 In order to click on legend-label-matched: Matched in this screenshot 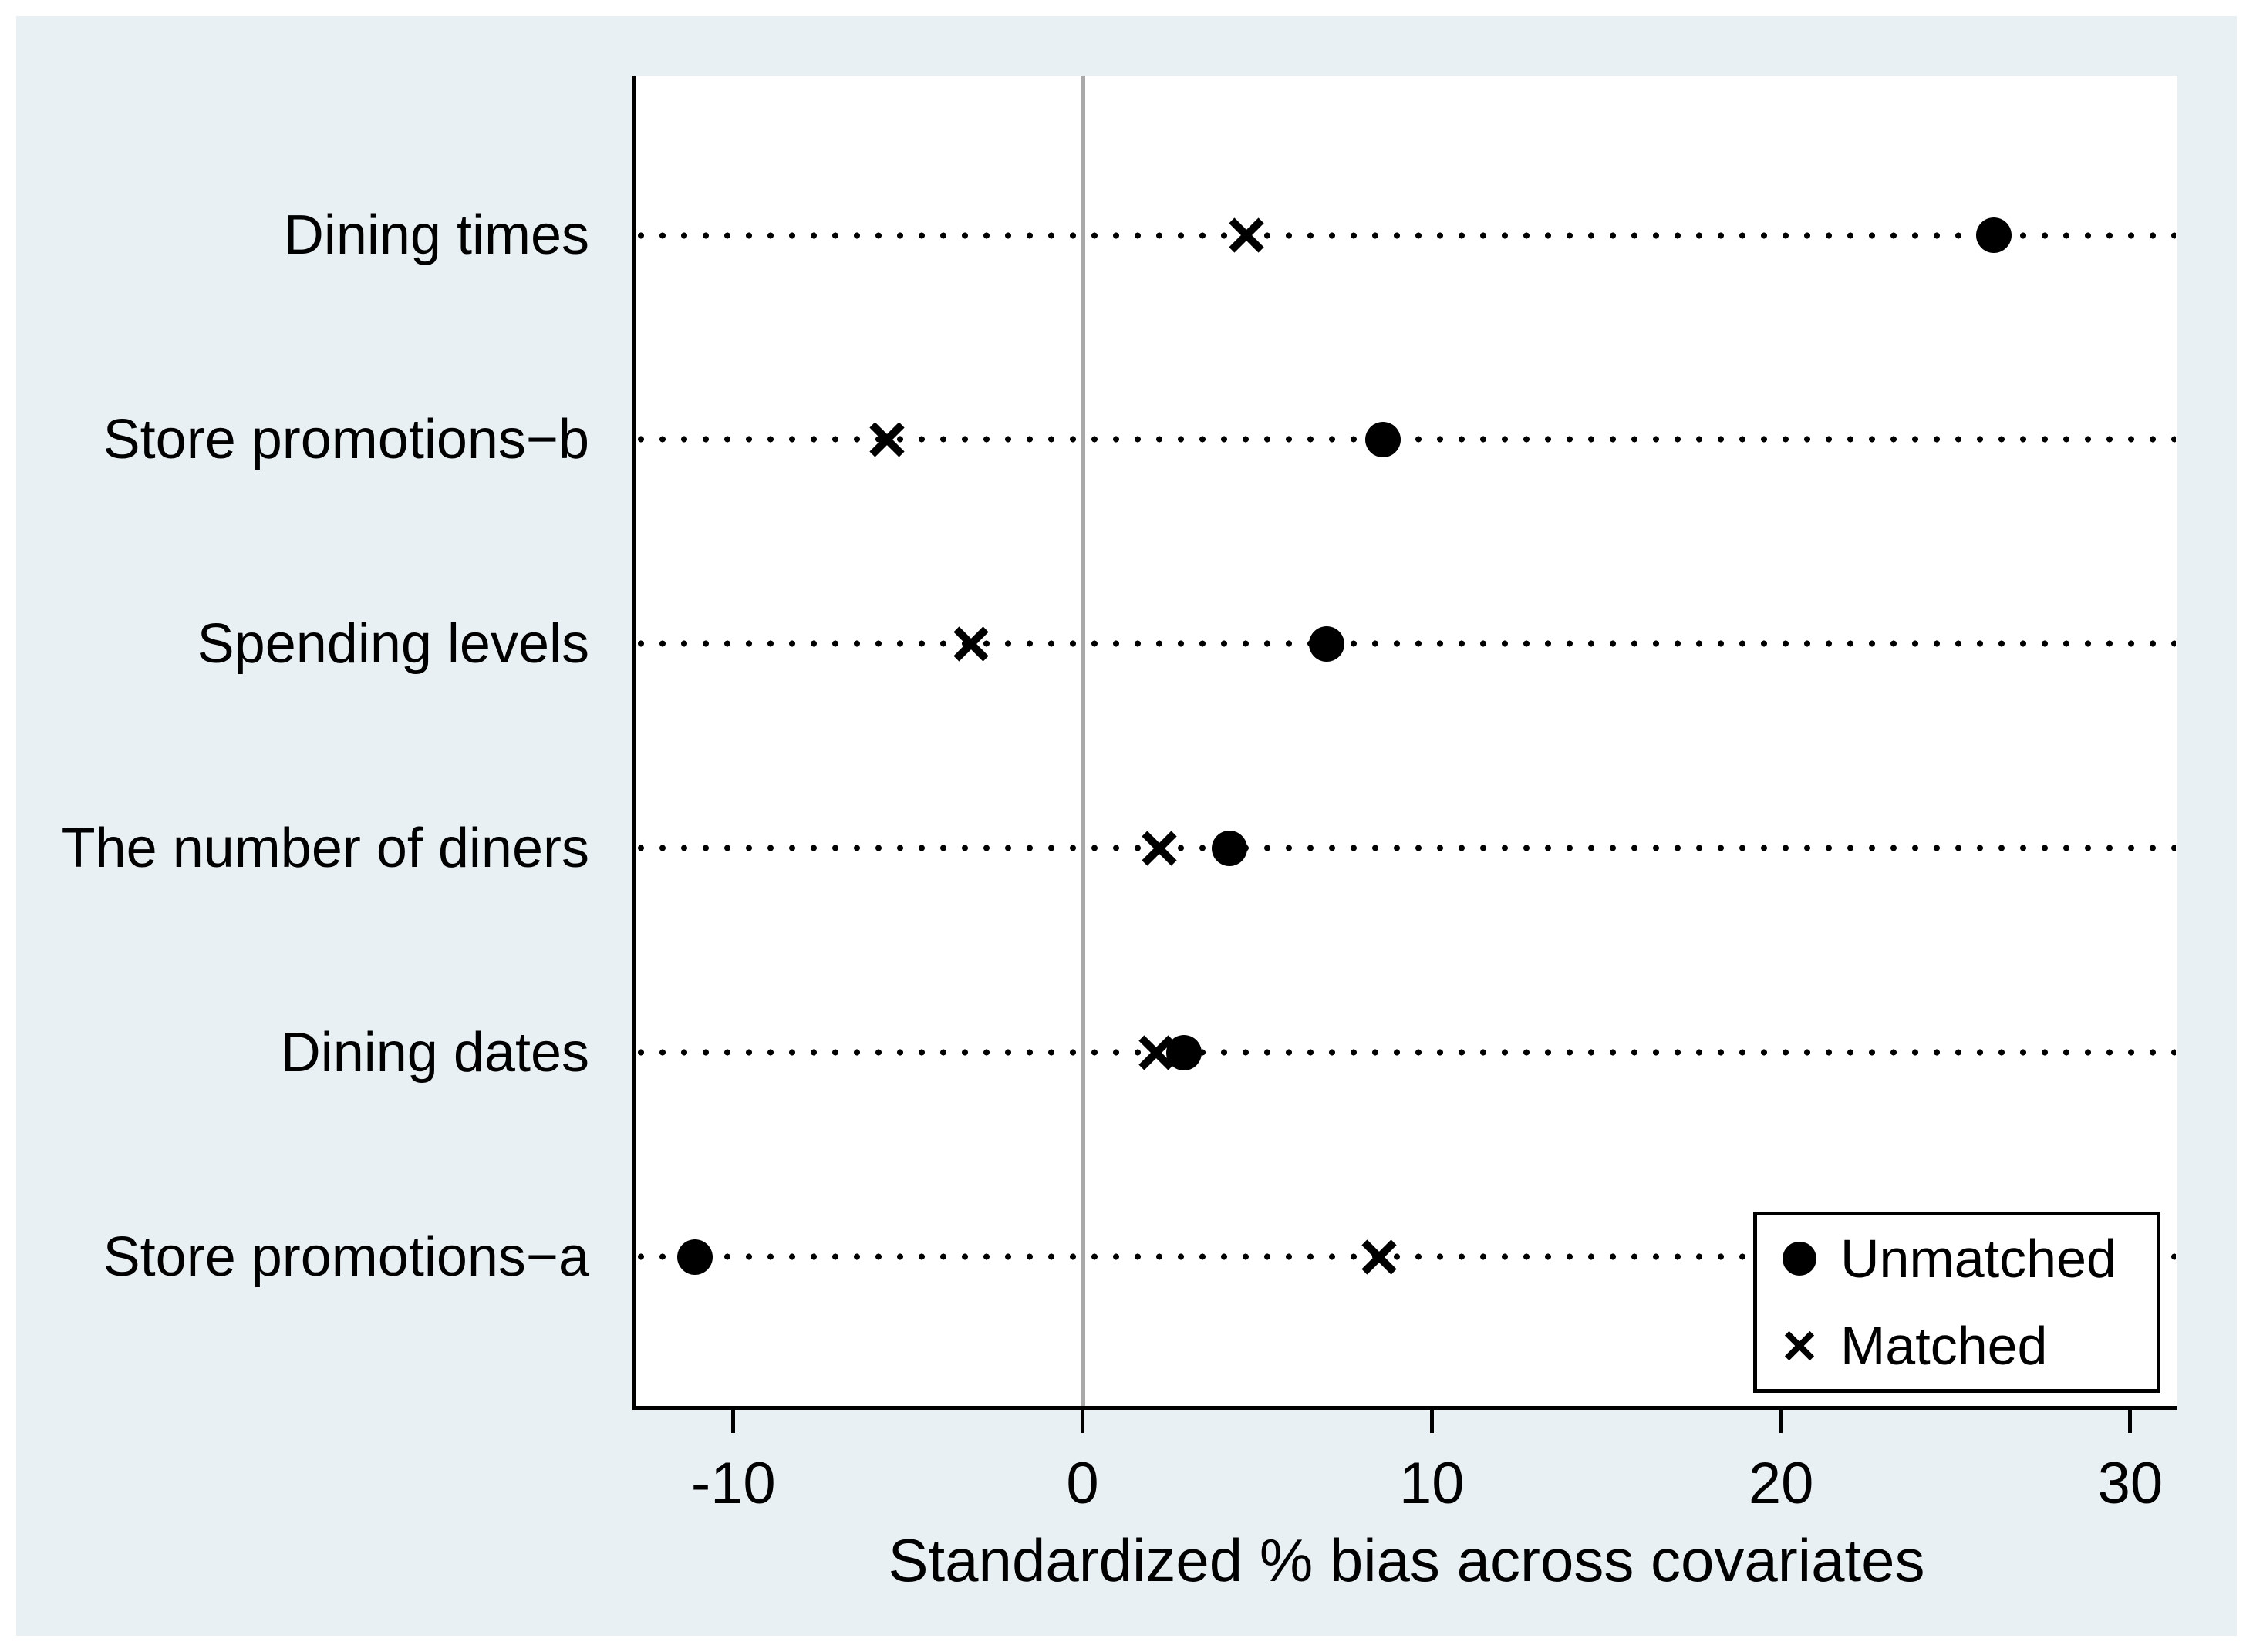, I will do `click(1944, 1346)`.